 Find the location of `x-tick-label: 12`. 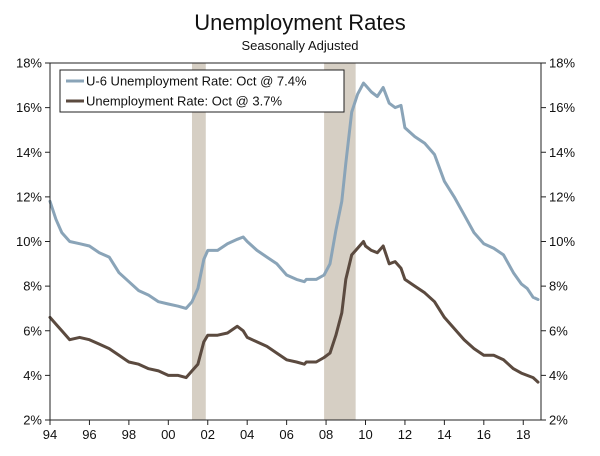

x-tick-label: 12 is located at coordinates (405, 434).